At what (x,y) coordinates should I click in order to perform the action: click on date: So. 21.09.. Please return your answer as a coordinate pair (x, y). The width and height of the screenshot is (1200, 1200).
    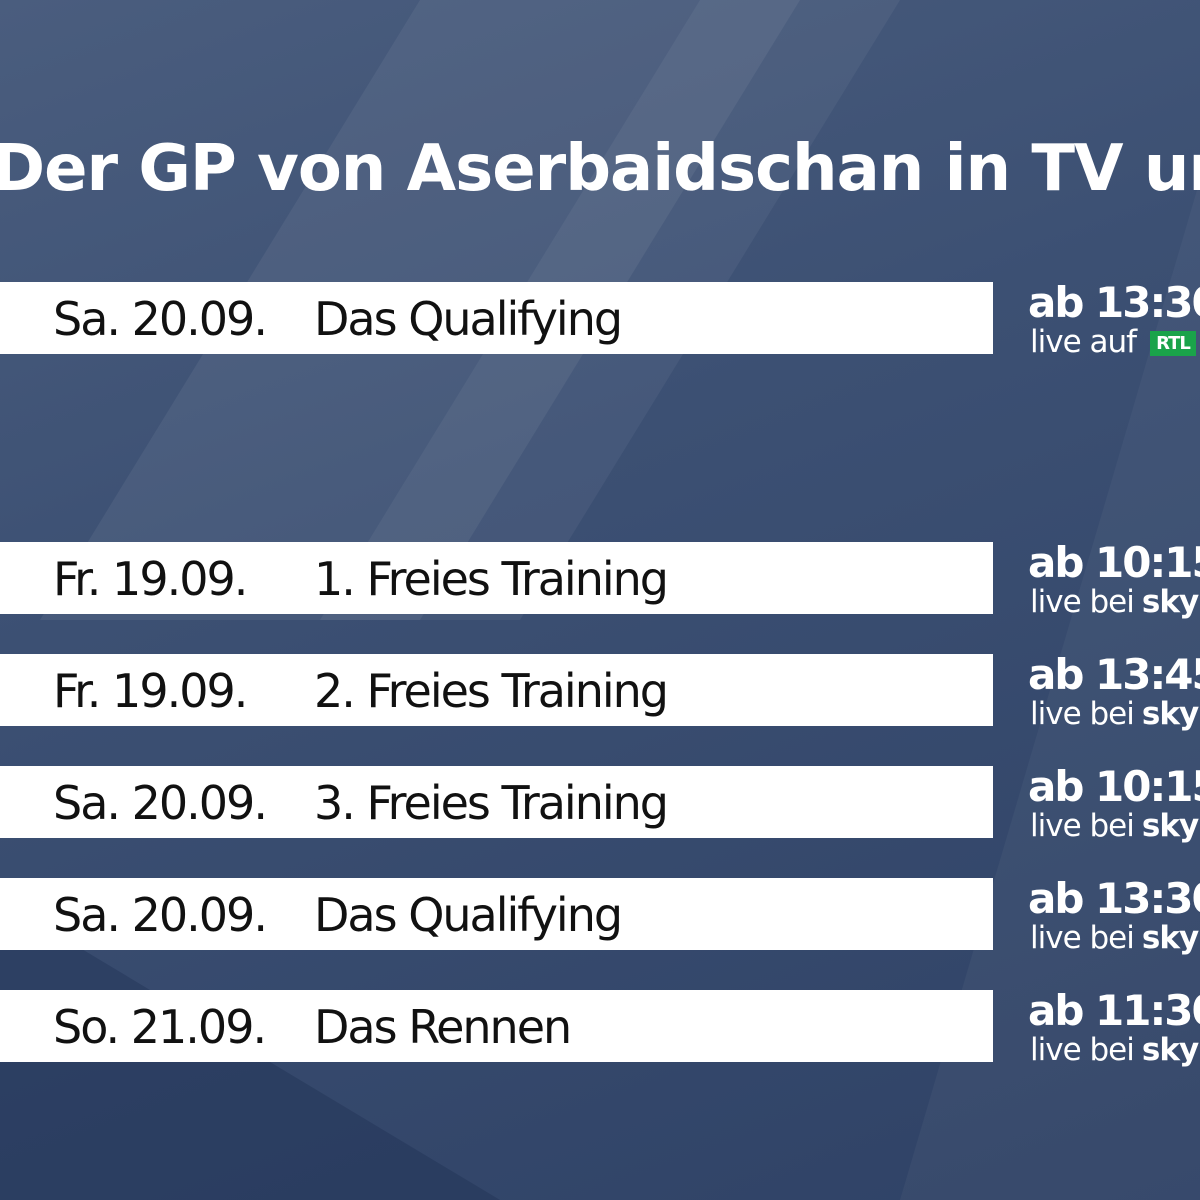
    Looking at the image, I should click on (160, 1027).